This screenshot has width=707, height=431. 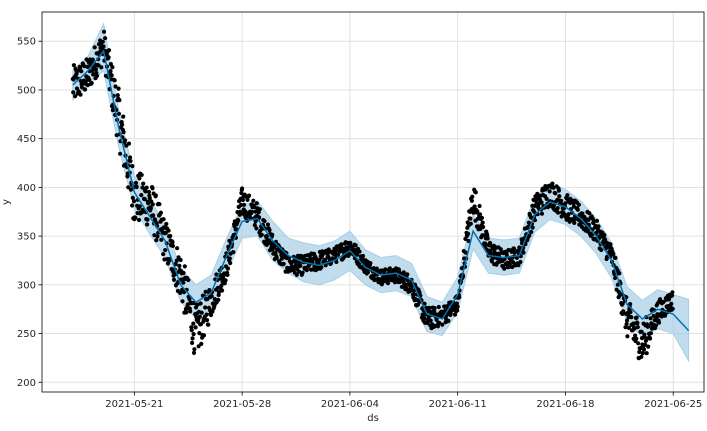 What do you see at coordinates (242, 404) in the screenshot?
I see `x-tick-label: 2021-05-28` at bounding box center [242, 404].